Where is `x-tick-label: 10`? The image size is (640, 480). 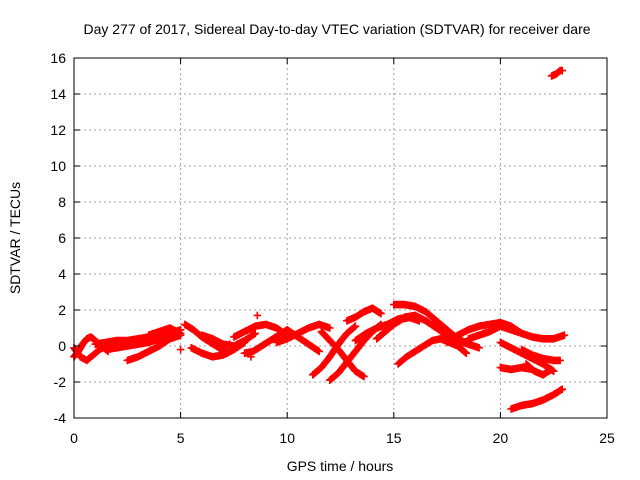
x-tick-label: 10 is located at coordinates (287, 438).